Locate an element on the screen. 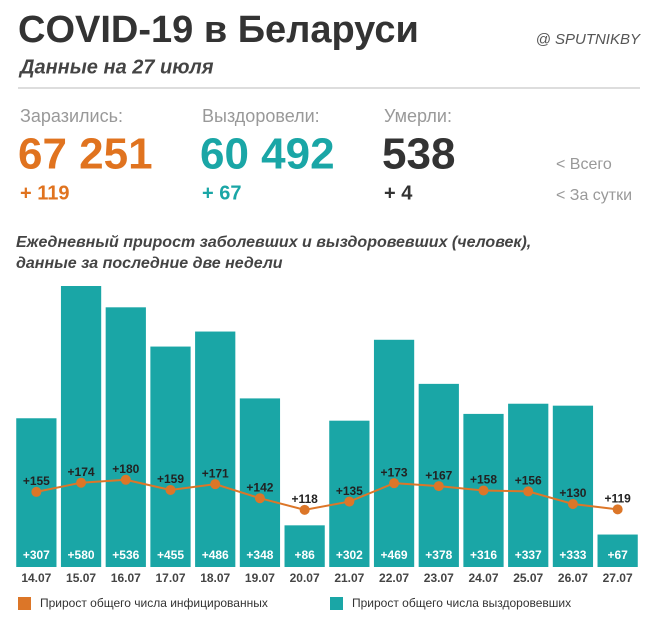 The image size is (660, 620). point-label: +155 is located at coordinates (36, 481).